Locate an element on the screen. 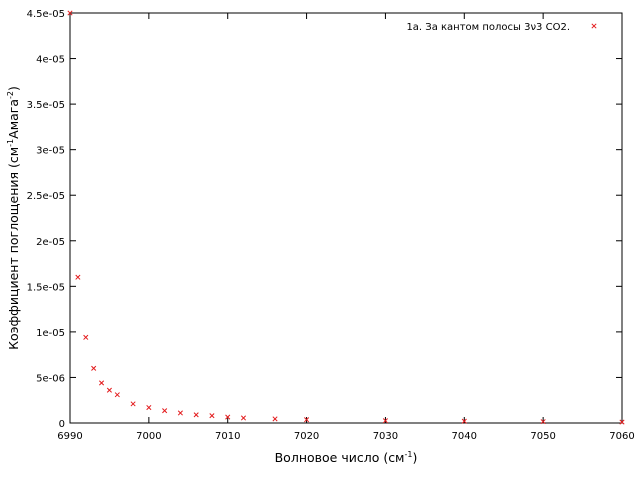  y-tick-label: 5e-06 is located at coordinates (50, 378).